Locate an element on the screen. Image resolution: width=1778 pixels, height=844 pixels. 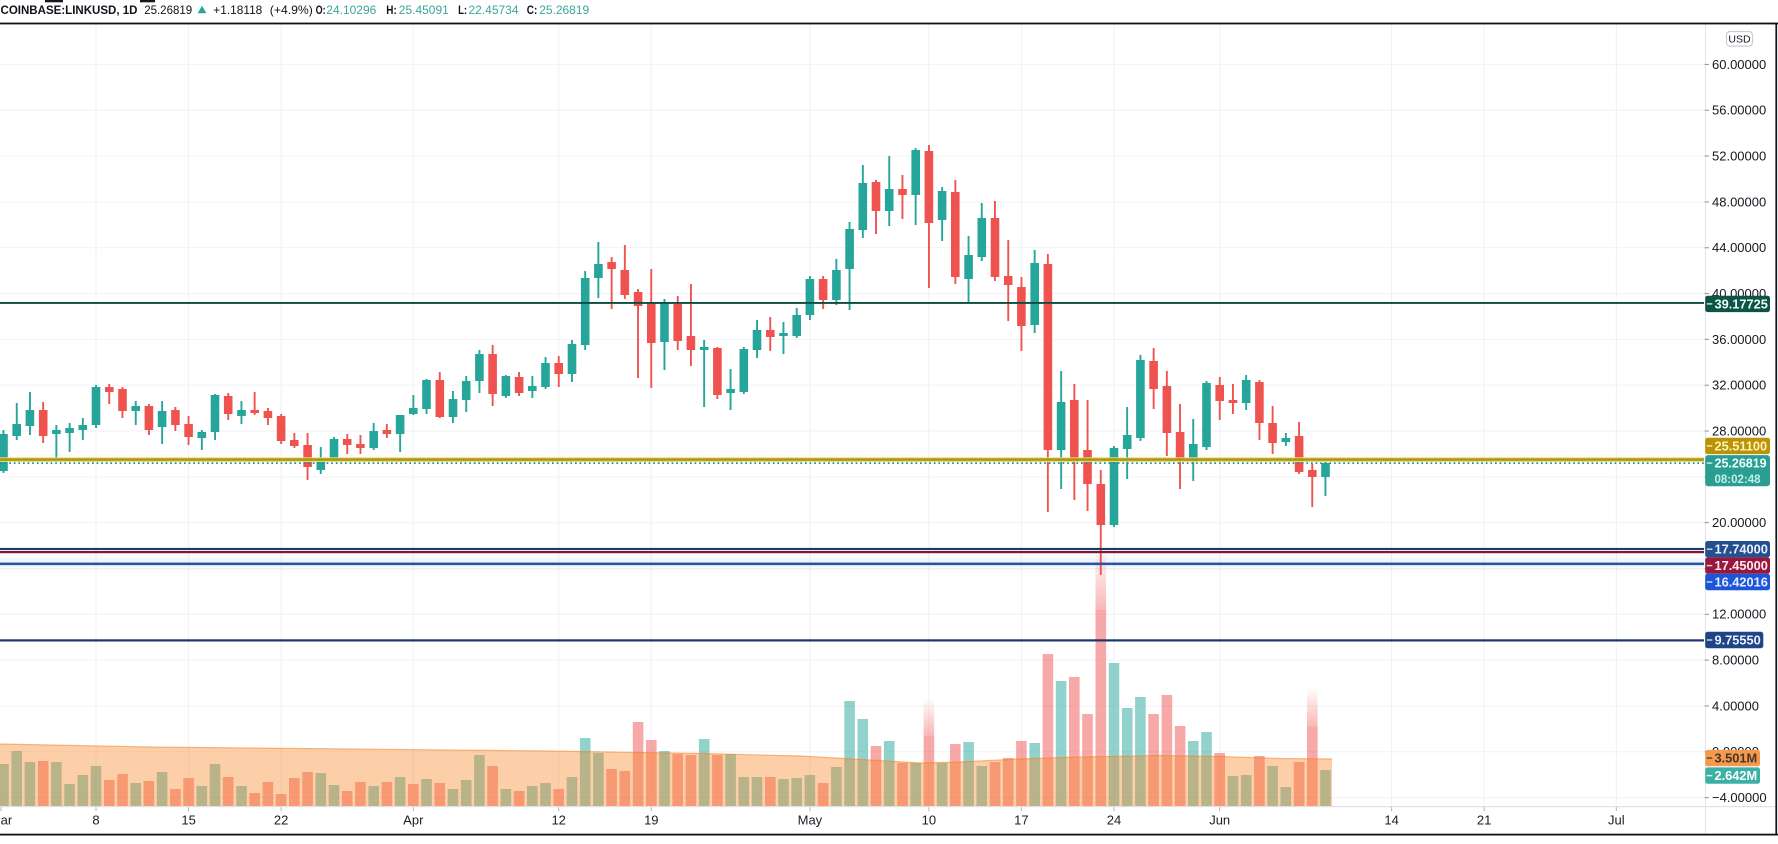
svg-text: Mar is located at coordinates (6, 820).